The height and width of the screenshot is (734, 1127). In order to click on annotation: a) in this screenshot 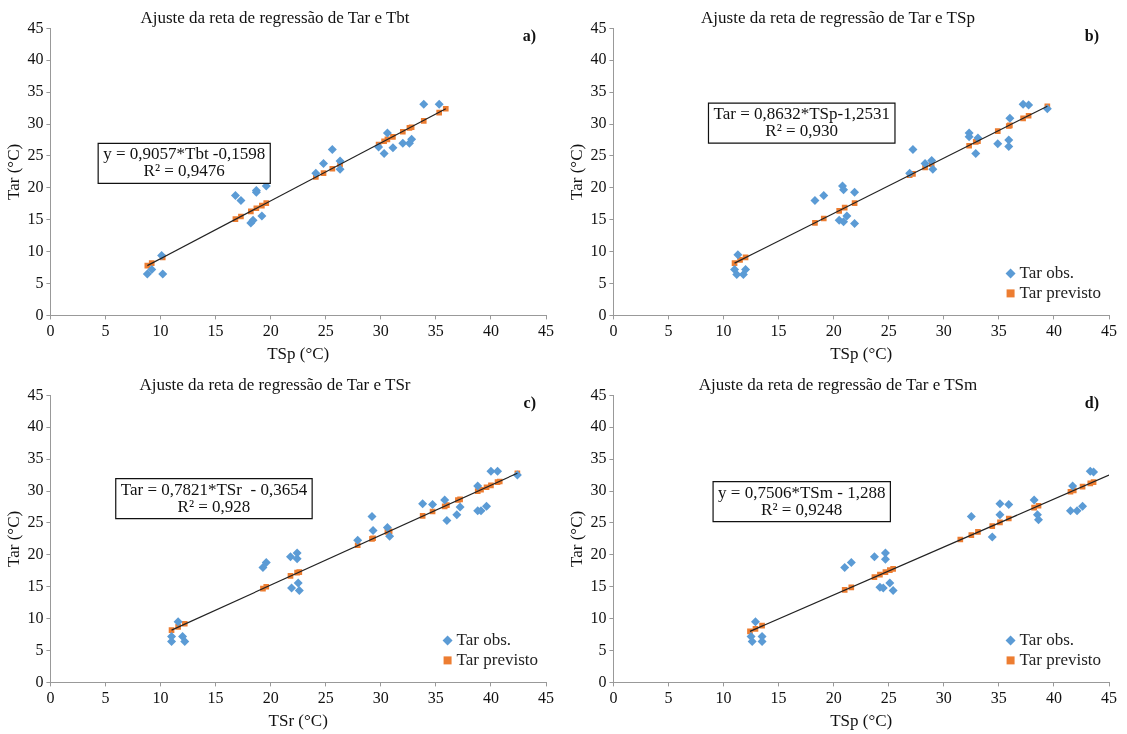, I will do `click(529, 35)`.